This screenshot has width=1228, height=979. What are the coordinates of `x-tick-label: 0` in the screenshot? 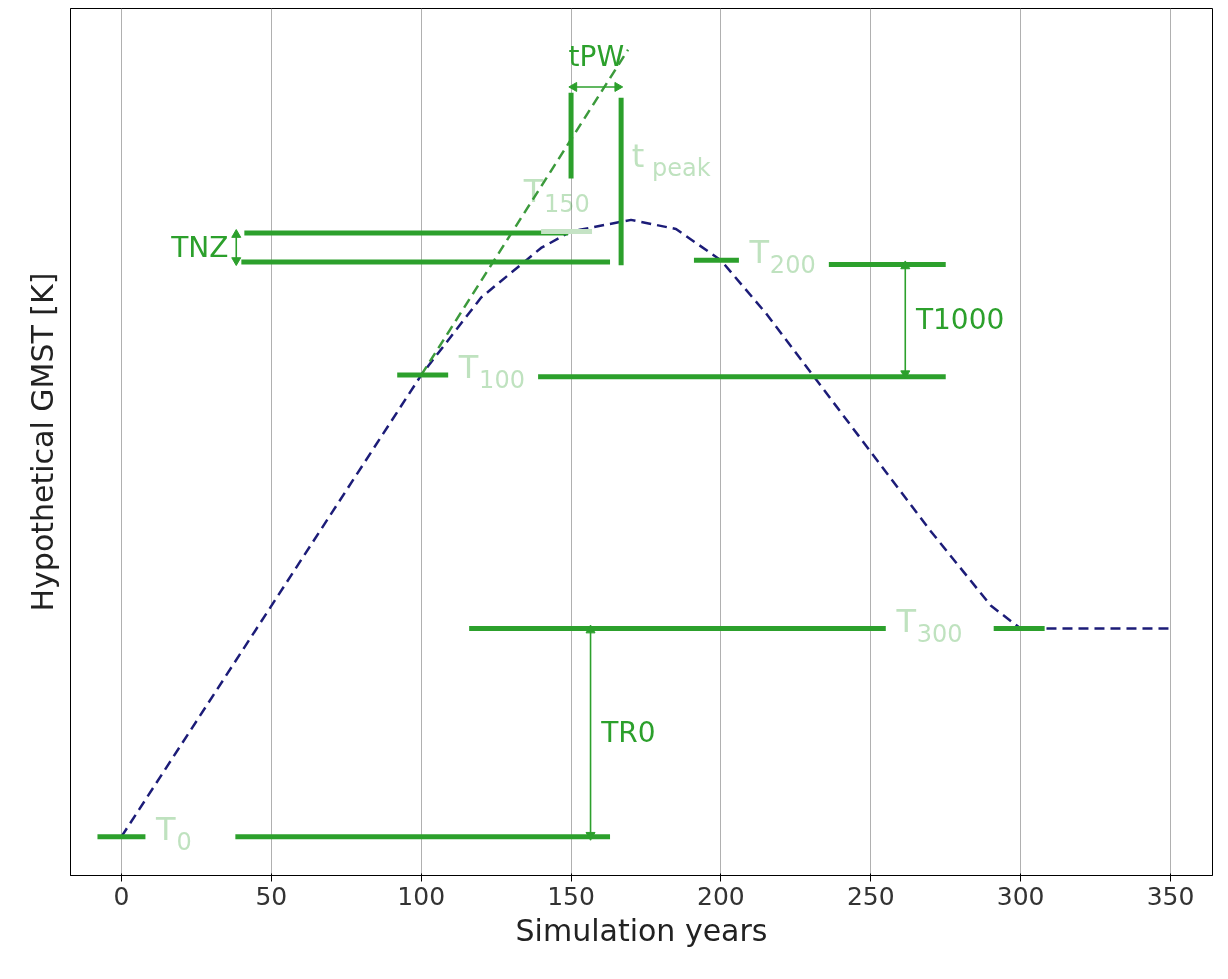 It's located at (121, 896).